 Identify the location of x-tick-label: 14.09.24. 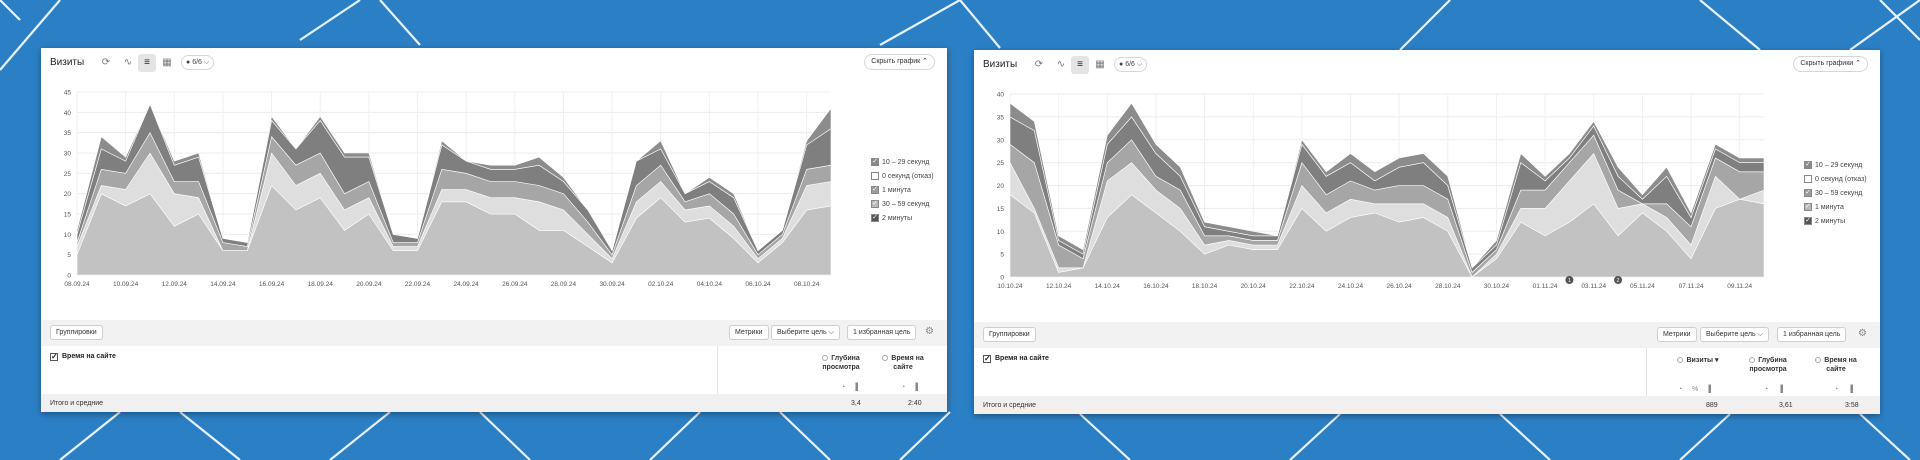
(223, 284).